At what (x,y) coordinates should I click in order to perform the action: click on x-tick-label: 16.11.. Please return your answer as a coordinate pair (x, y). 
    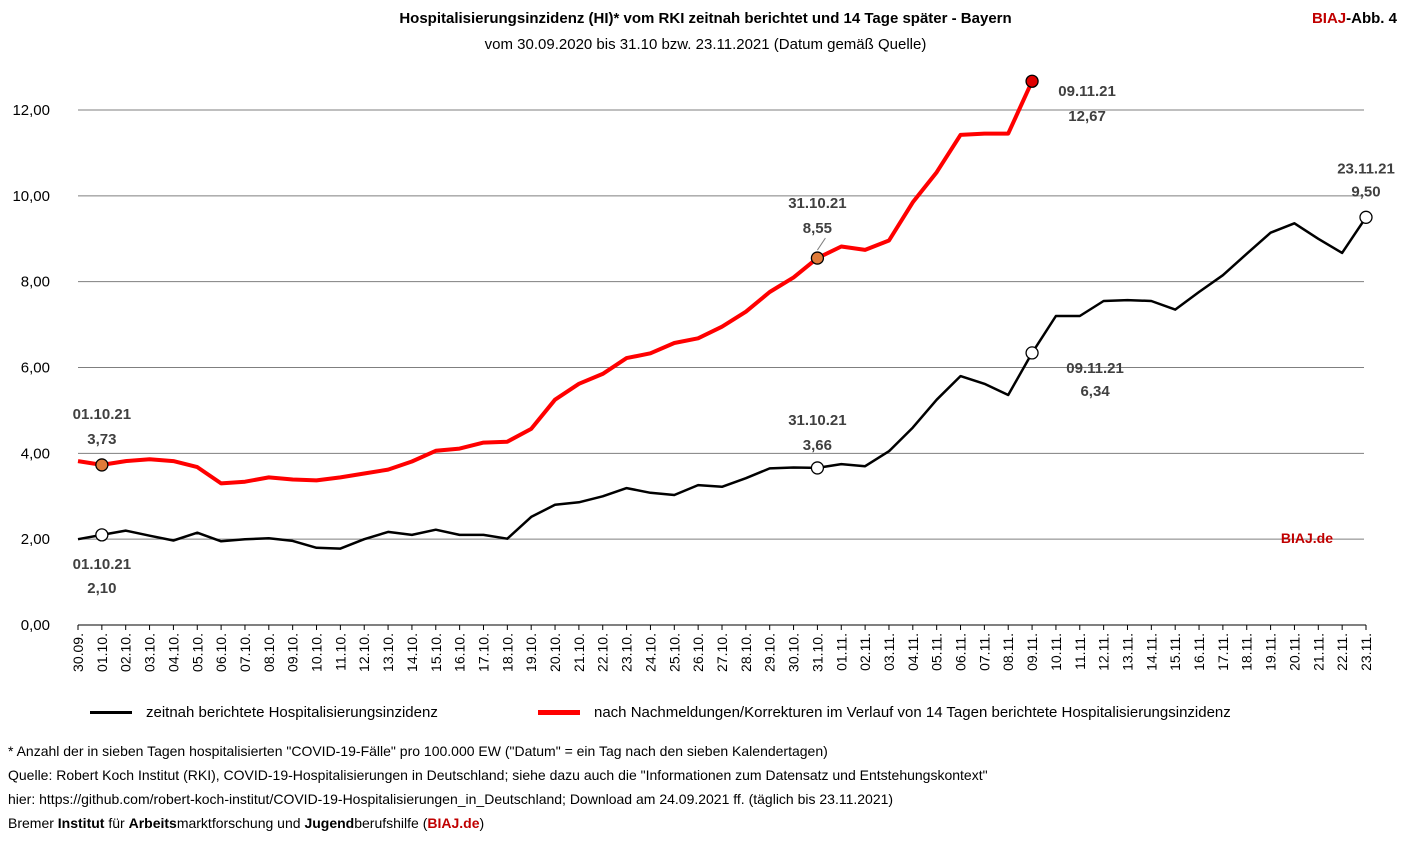
    Looking at the image, I should click on (1199, 652).